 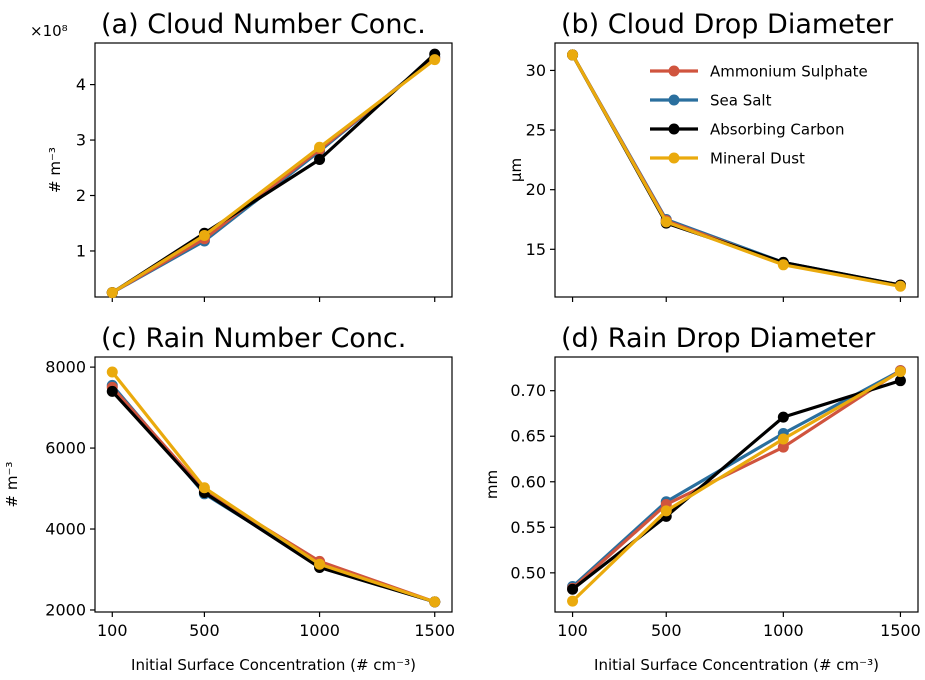 What do you see at coordinates (528, 481) in the screenshot?
I see `y-tick-label: 0.60` at bounding box center [528, 481].